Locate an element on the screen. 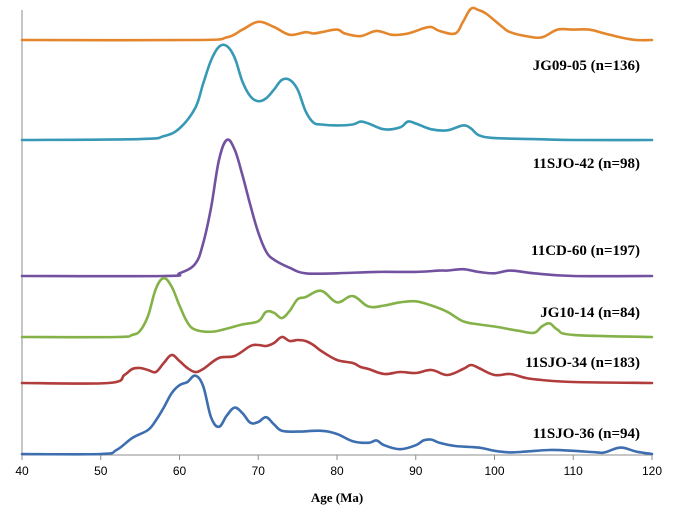 This screenshot has height=510, width=678. x-tick-label: 90 is located at coordinates (416, 471).